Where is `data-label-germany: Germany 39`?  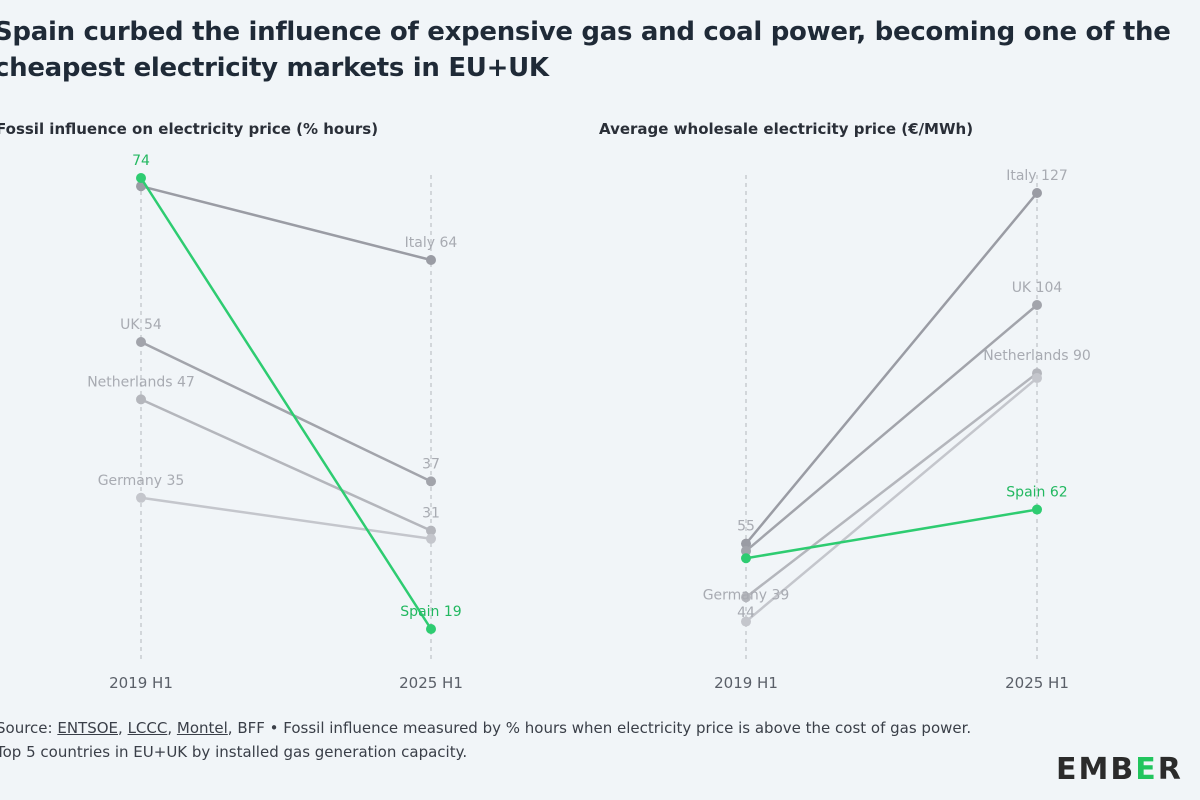 data-label-germany: Germany 39 is located at coordinates (746, 596).